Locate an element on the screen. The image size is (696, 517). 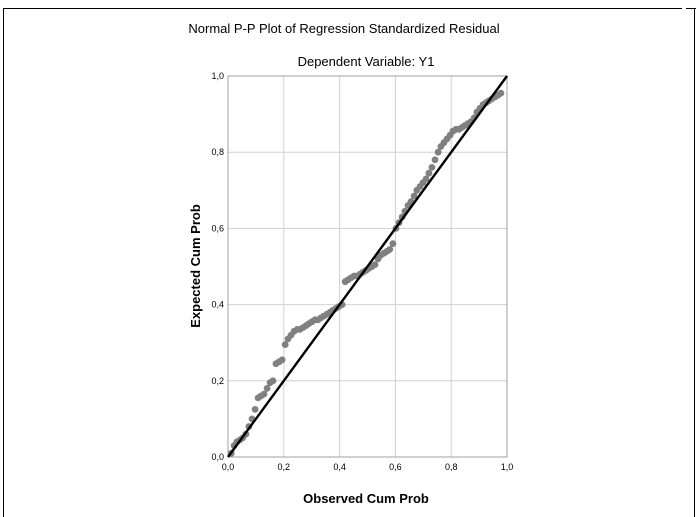
x-axis-title: Observed Cum Prob is located at coordinates (366, 498).